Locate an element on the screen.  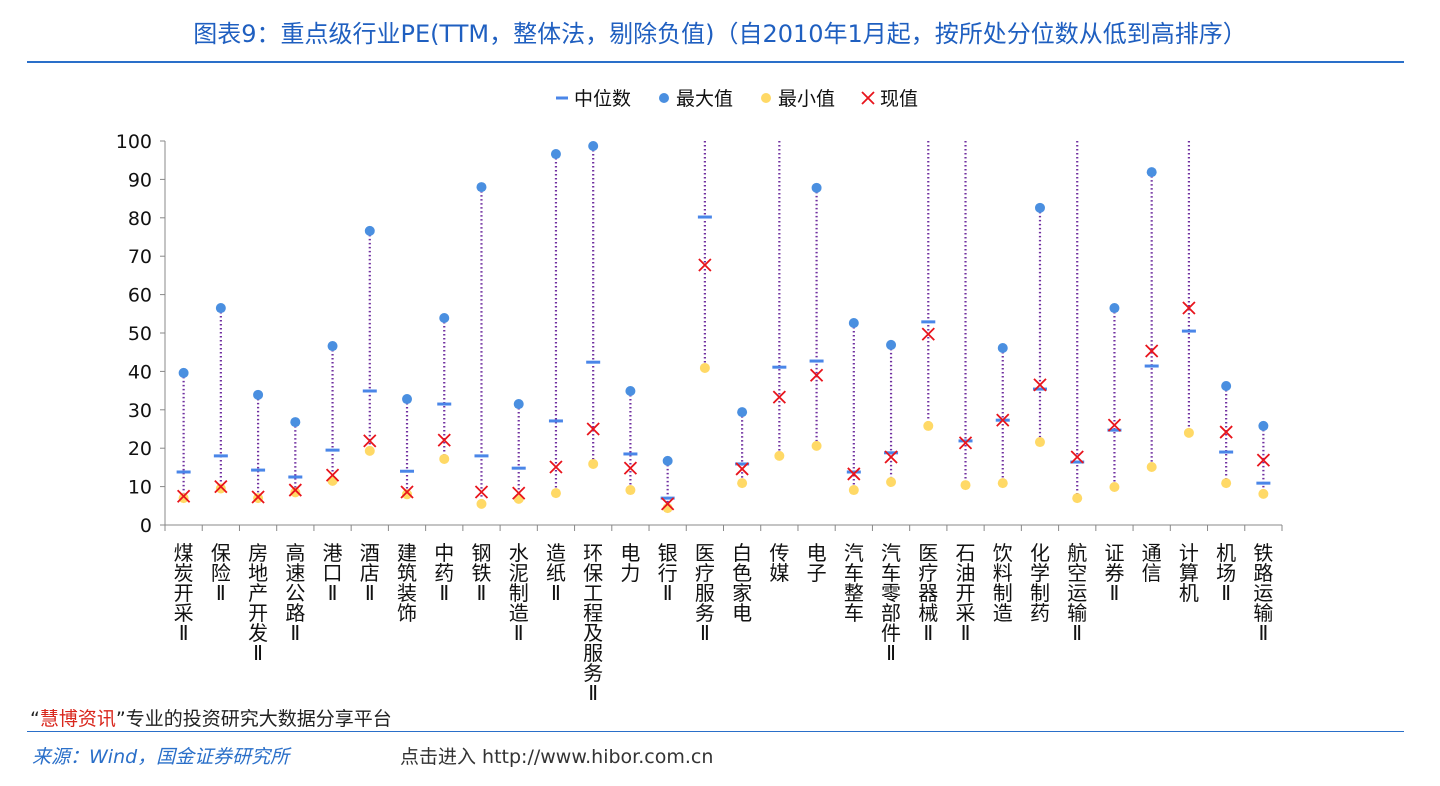
legend-label: 最大值 is located at coordinates (704, 99).